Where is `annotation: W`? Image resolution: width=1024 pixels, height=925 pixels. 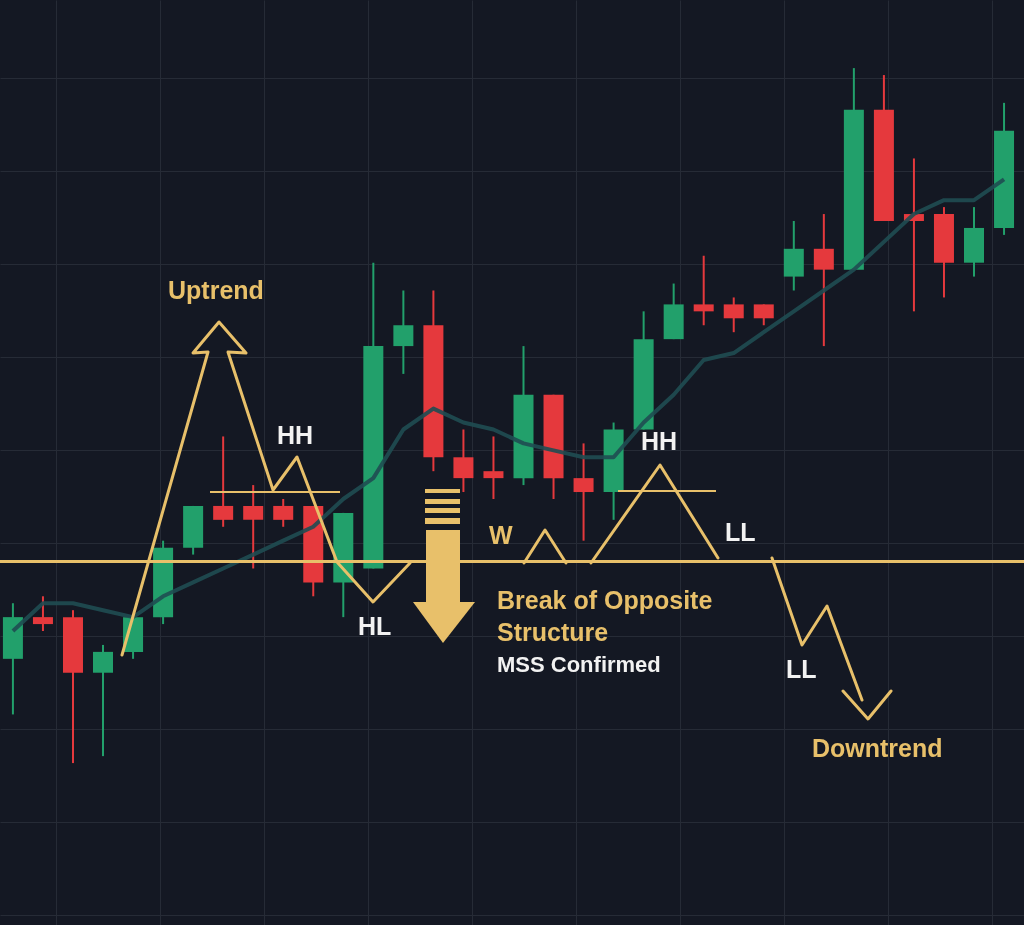
annotation: W is located at coordinates (501, 535).